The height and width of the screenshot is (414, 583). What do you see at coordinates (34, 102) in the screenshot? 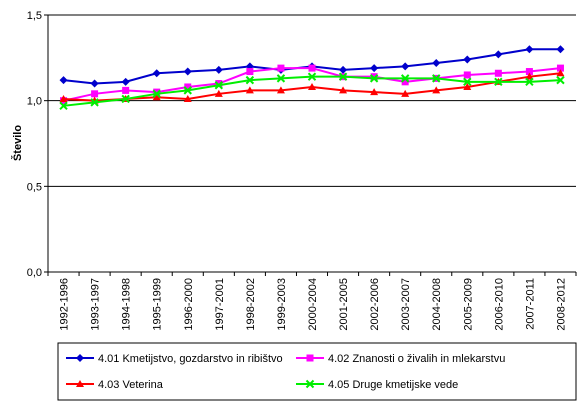
I see `y-tick-label: 1,0` at bounding box center [34, 102].